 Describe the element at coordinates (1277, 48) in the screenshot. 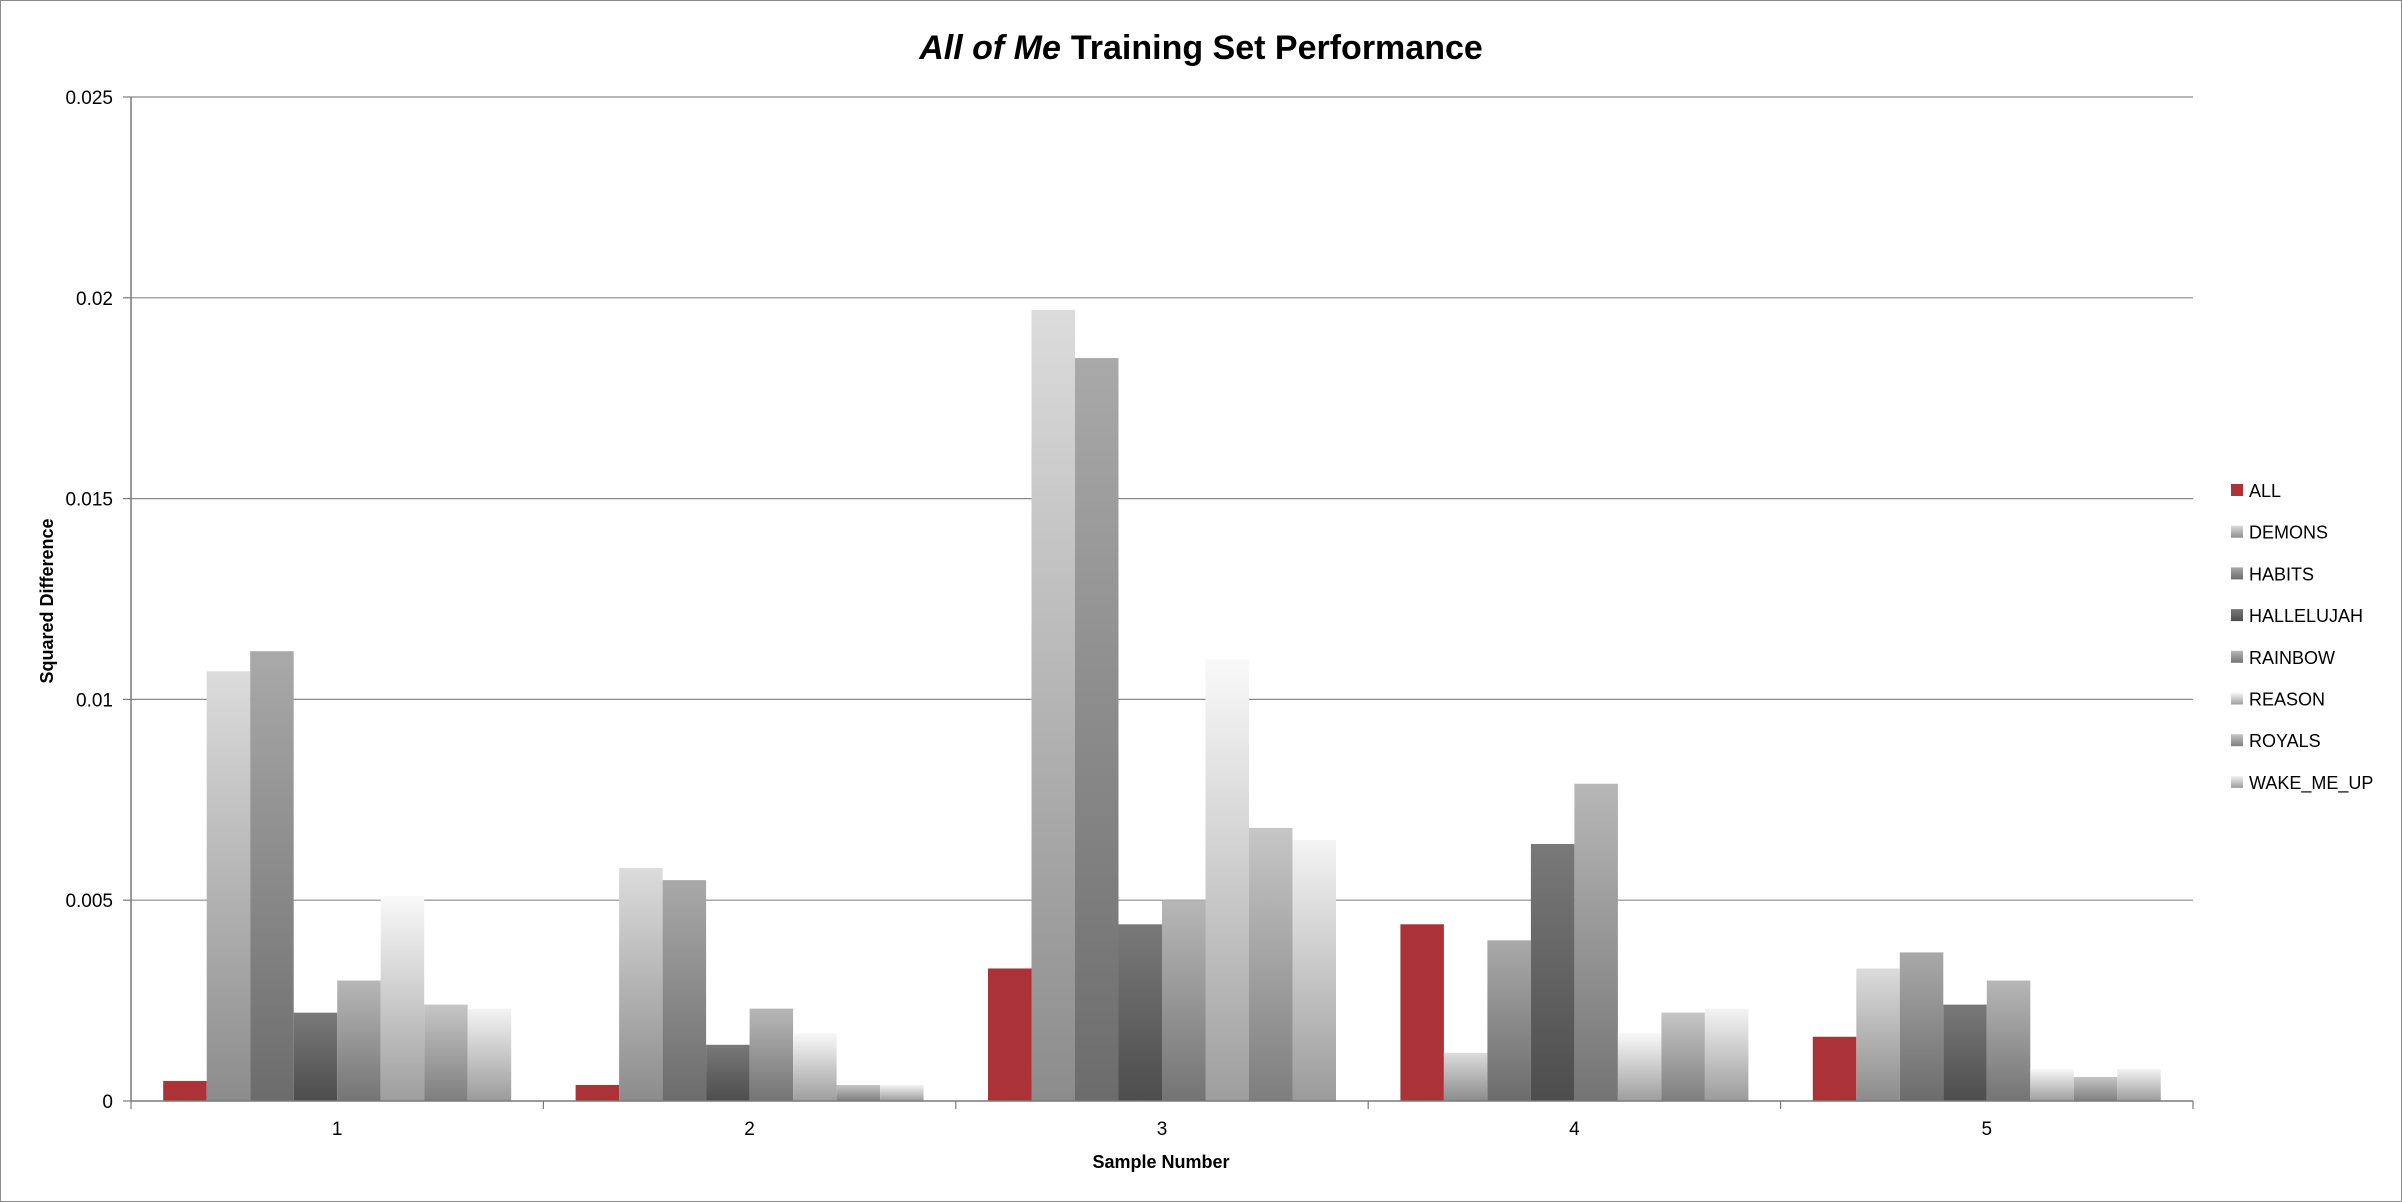

I see `chart-title-text: Training Set Performance` at that location.